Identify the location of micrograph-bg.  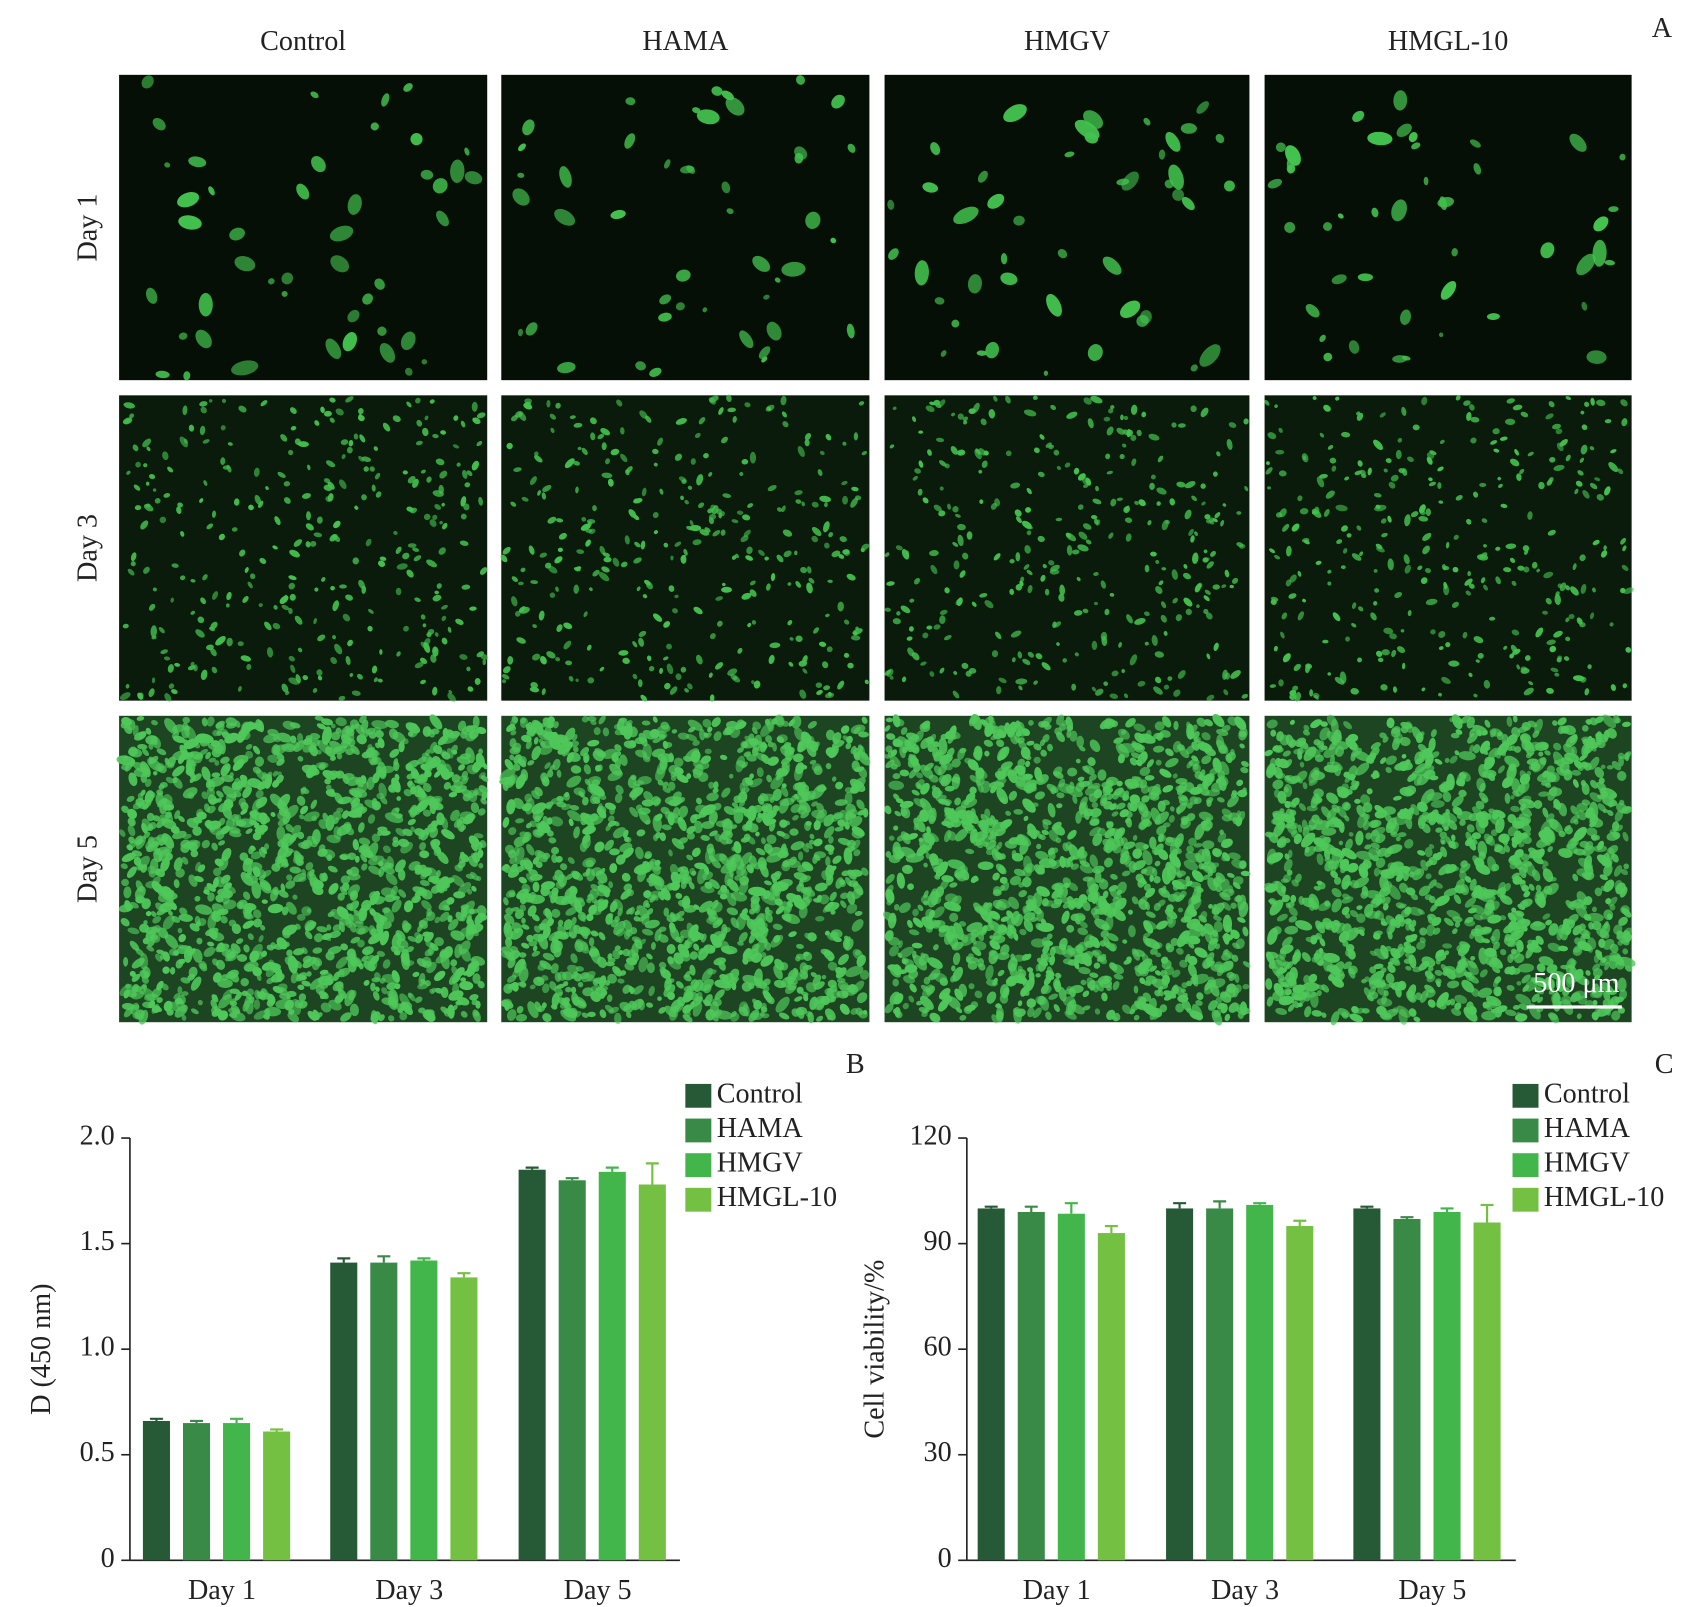
(685, 227).